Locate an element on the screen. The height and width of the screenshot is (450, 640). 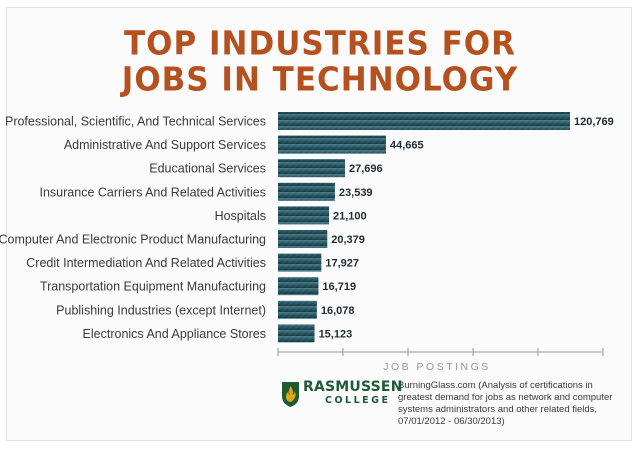
category-label: Hospitals is located at coordinates (240, 216).